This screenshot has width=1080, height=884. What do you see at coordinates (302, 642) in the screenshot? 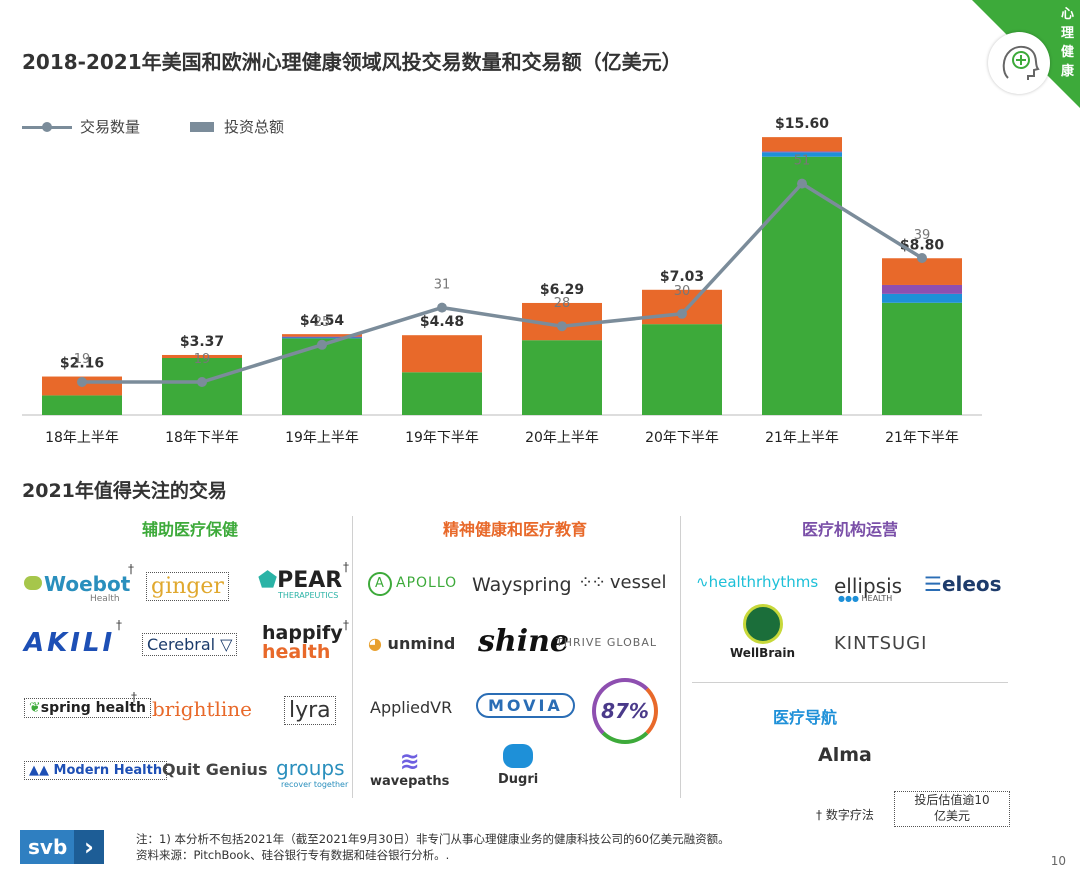
I see `logo-happify: happify health` at bounding box center [302, 642].